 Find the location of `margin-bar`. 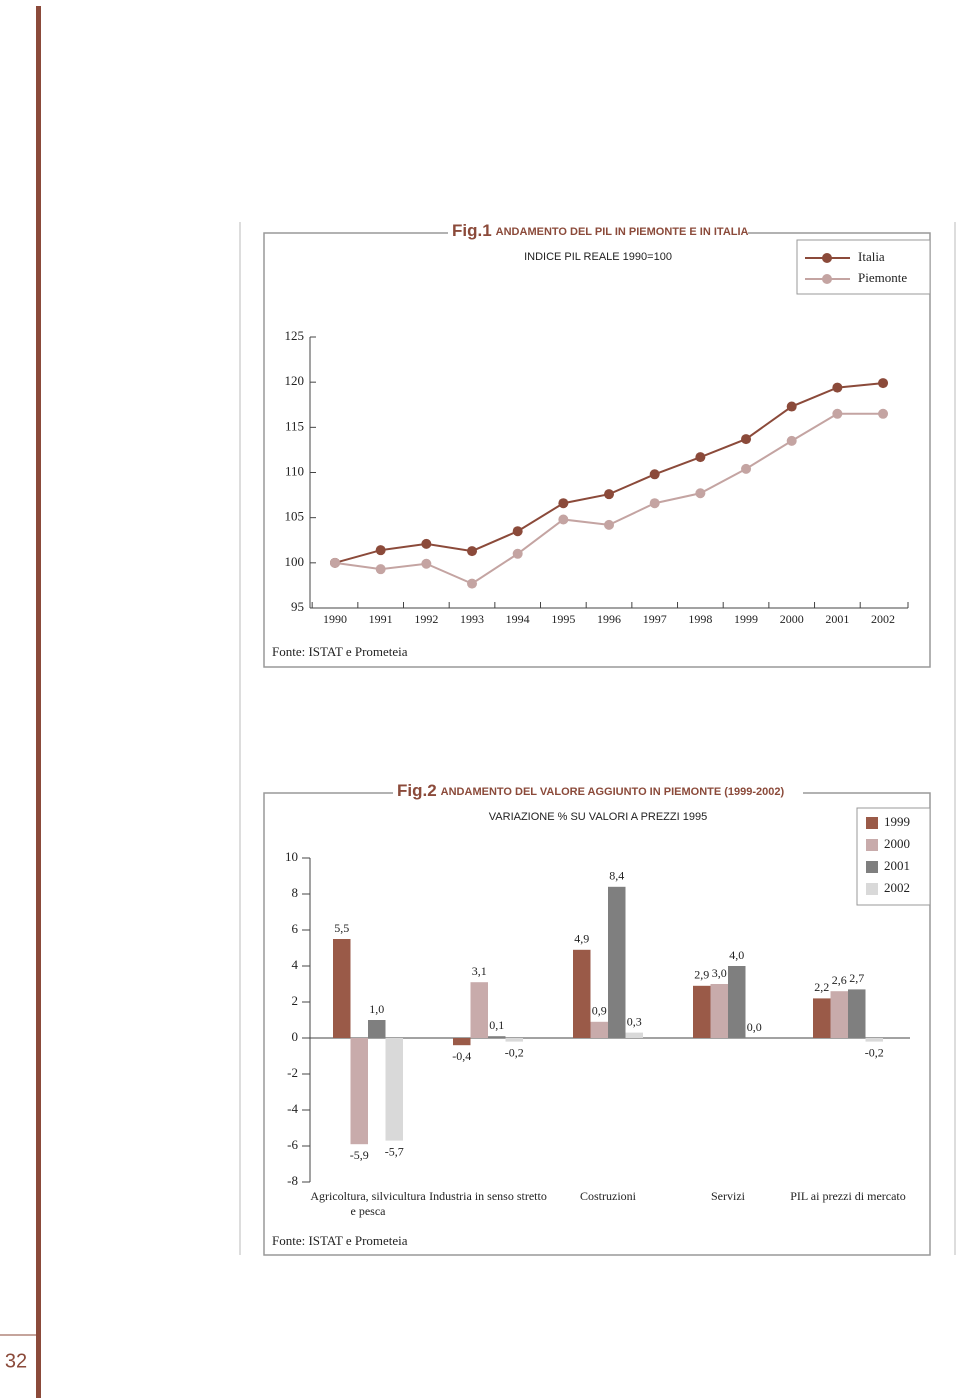

margin-bar is located at coordinates (38, 702).